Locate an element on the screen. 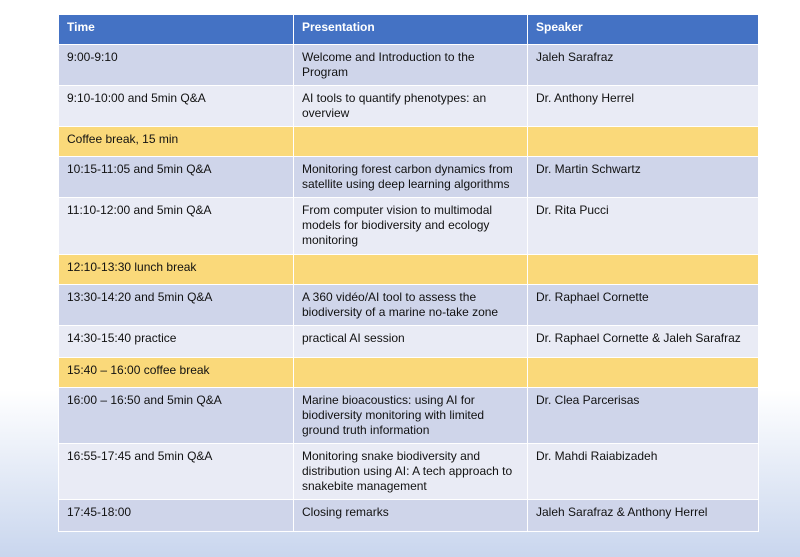 Image resolution: width=800 pixels, height=557 pixels. schedule-row: 12:10-13:30 lunch break is located at coordinates (408, 269).